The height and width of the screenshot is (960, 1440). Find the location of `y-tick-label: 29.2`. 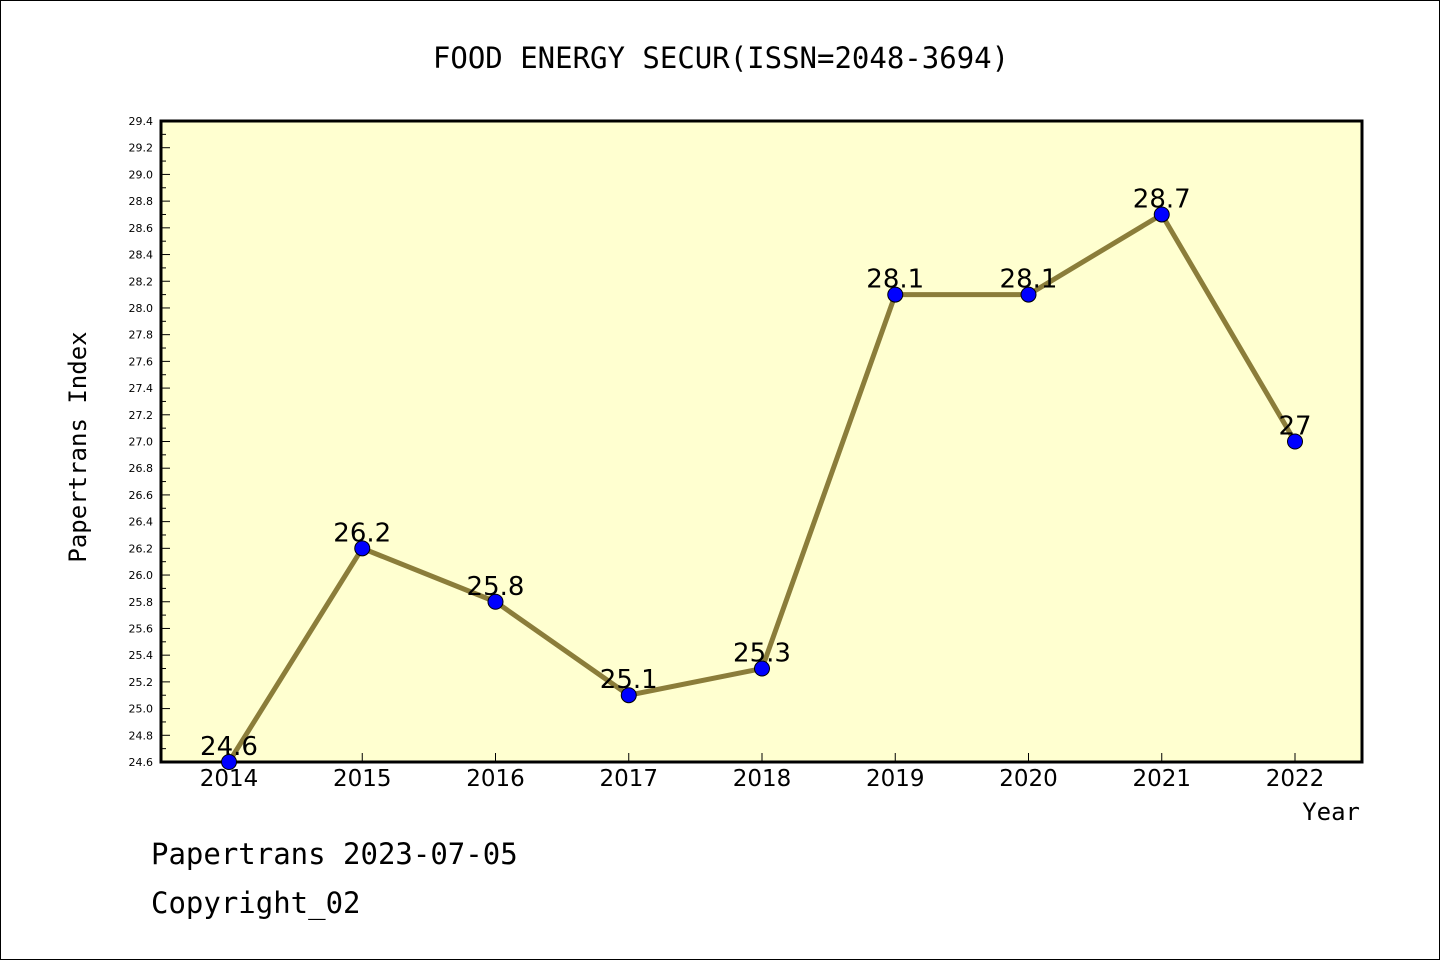

y-tick-label: 29.2 is located at coordinates (141, 148).